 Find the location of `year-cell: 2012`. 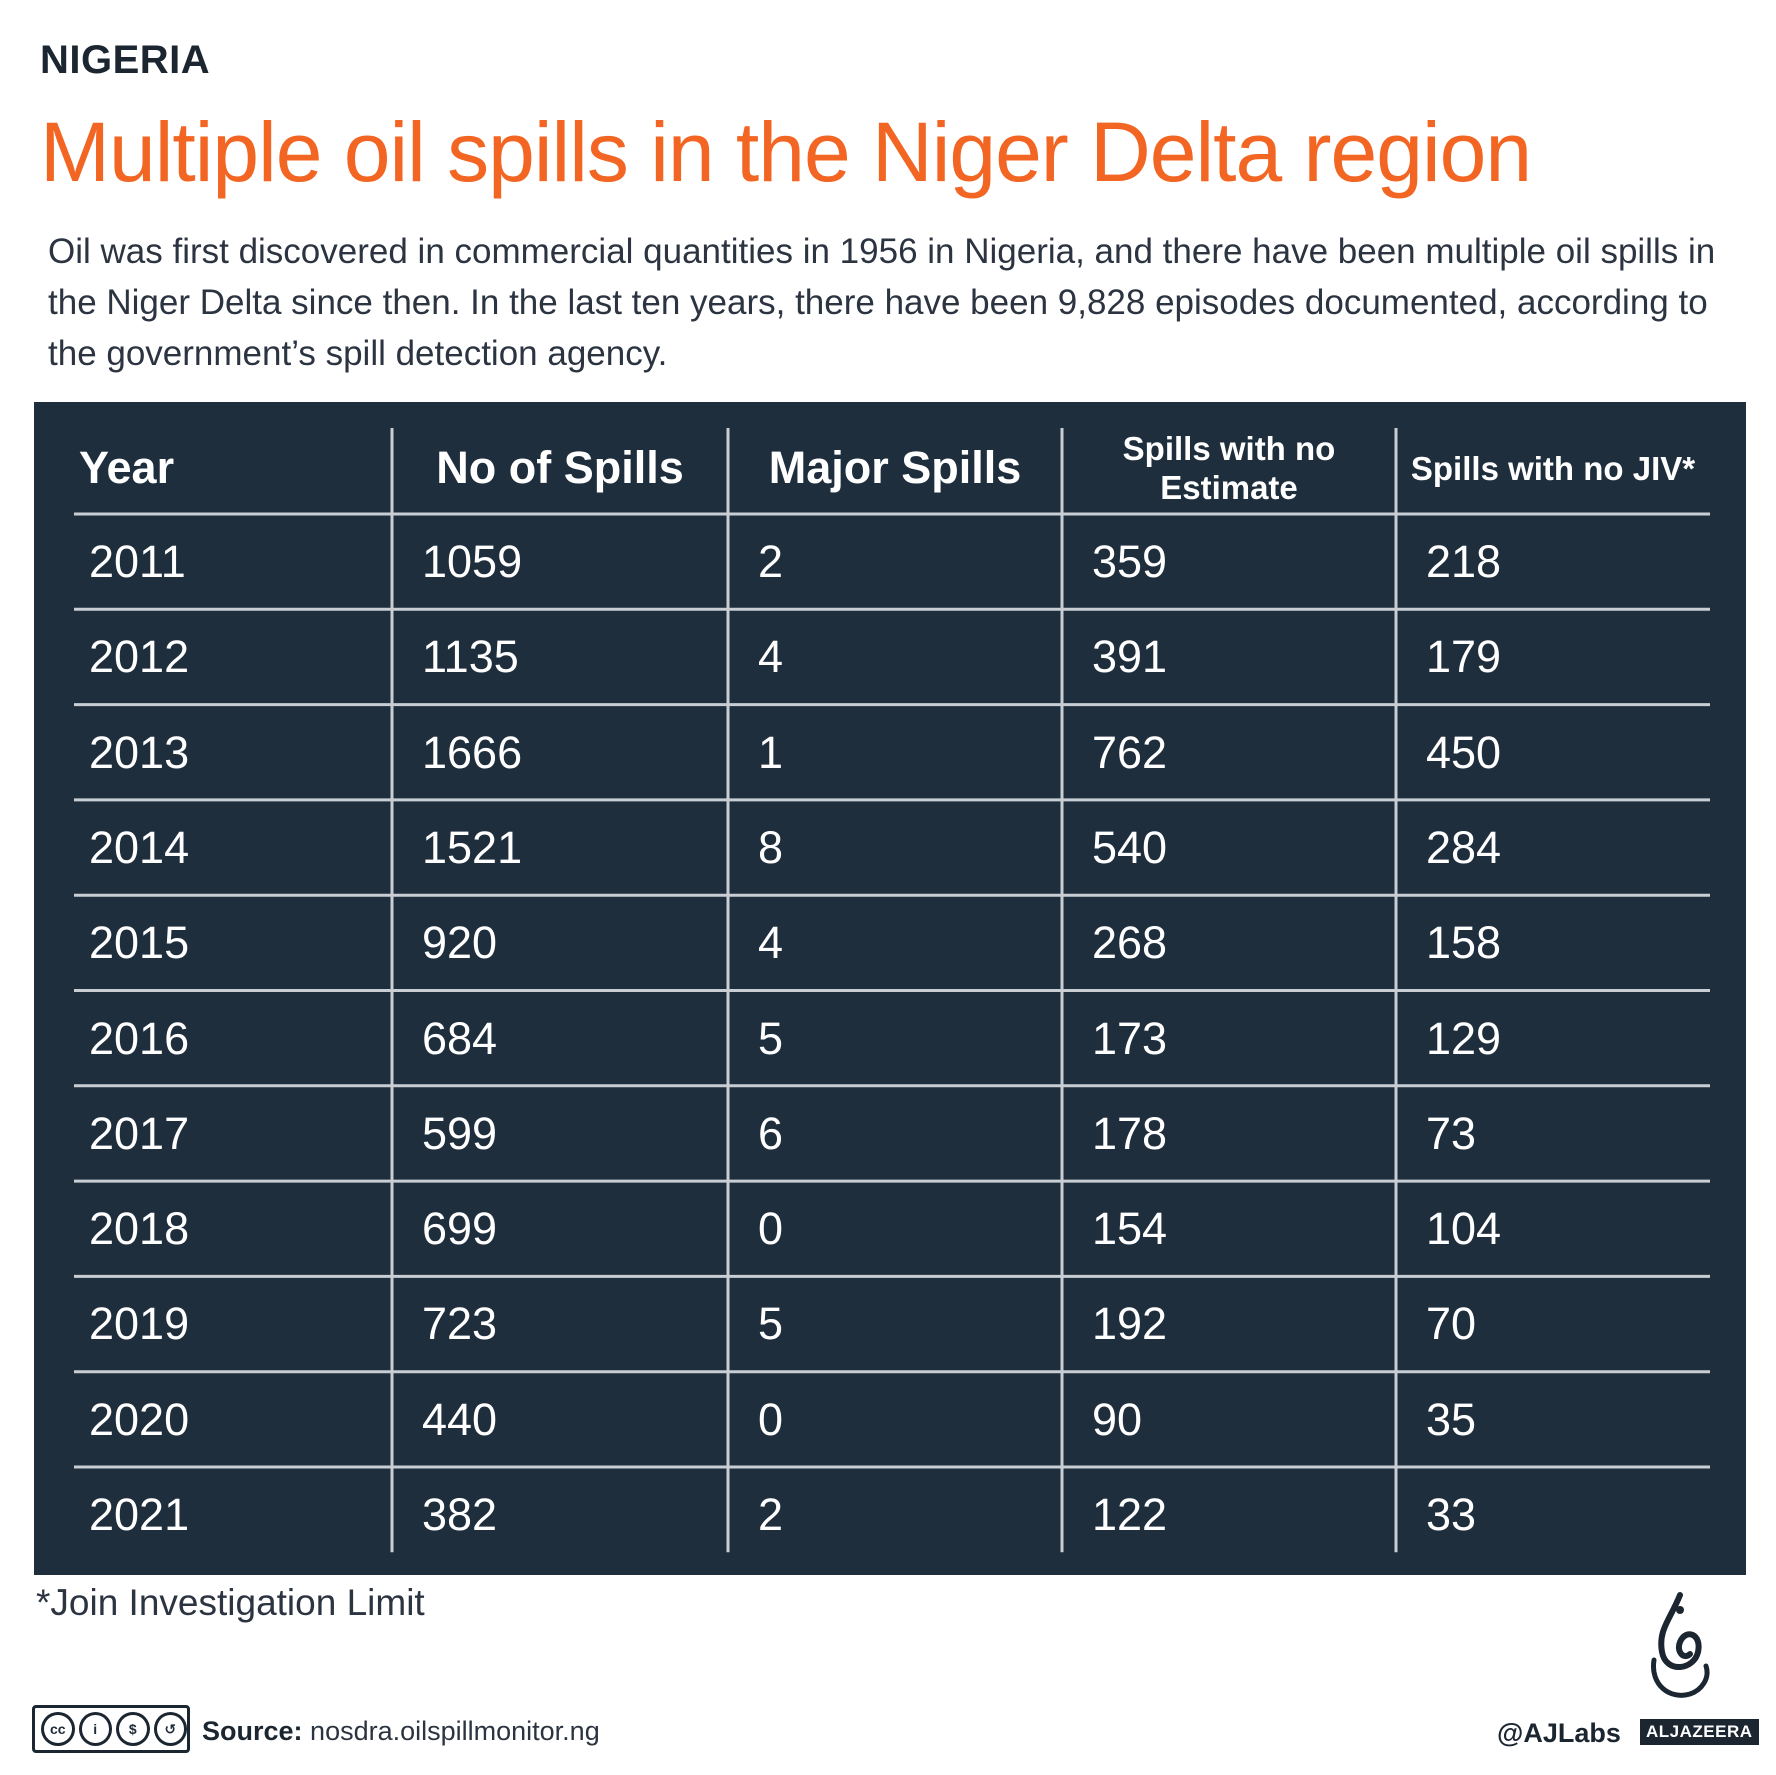

year-cell: 2012 is located at coordinates (139, 657).